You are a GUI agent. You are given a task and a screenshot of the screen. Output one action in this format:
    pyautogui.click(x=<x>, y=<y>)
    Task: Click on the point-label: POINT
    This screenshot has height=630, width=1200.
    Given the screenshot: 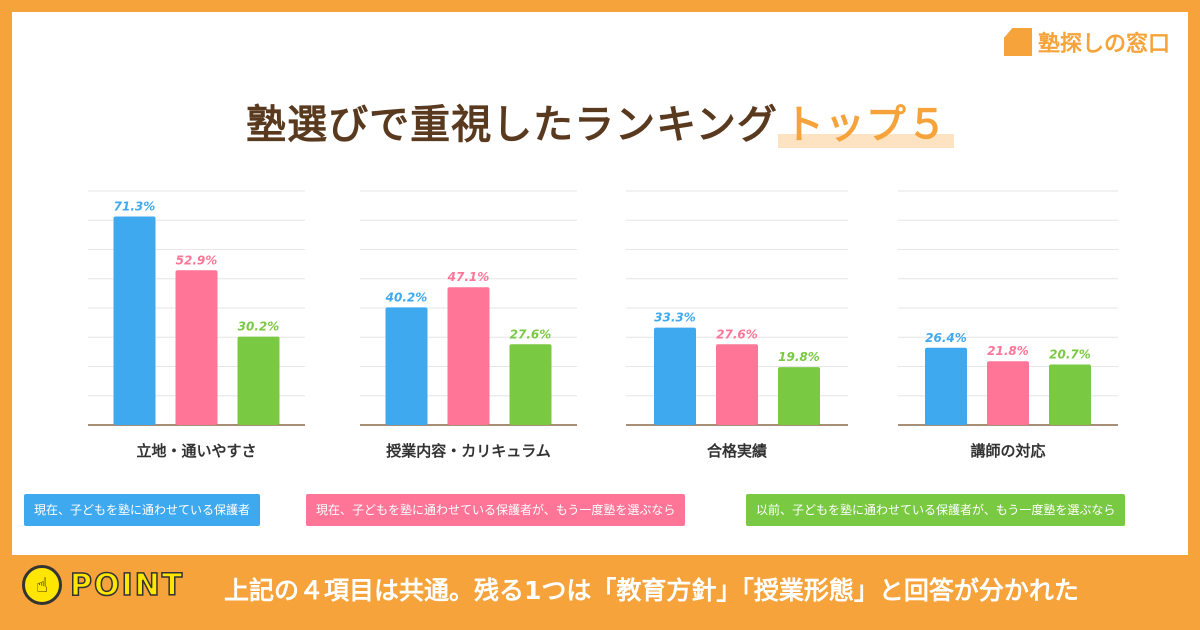 What is the action you would take?
    pyautogui.click(x=127, y=585)
    